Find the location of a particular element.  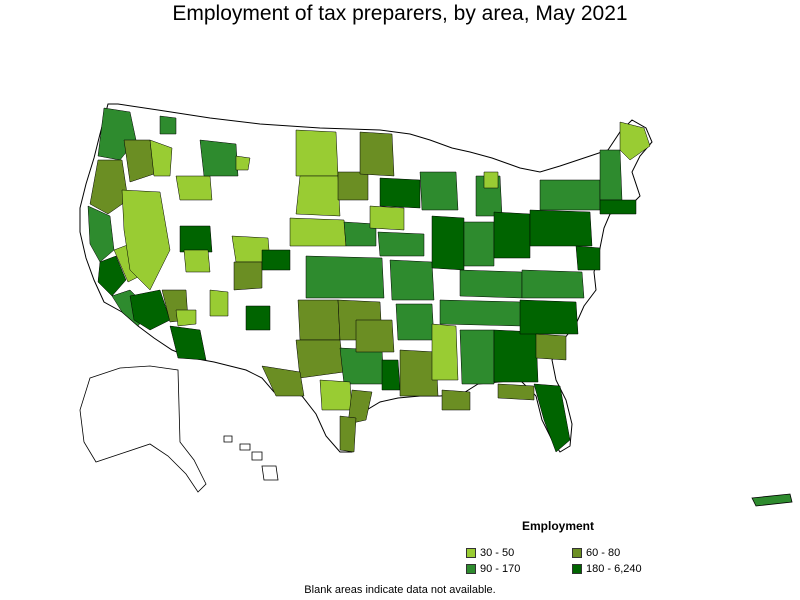

legend-label: 180 - 6,240 is located at coordinates (614, 569).